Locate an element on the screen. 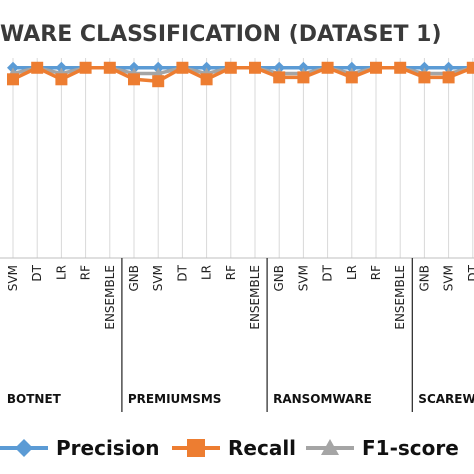 The width and height of the screenshot is (474, 474). group-label: RANSOMWARE is located at coordinates (322, 399).